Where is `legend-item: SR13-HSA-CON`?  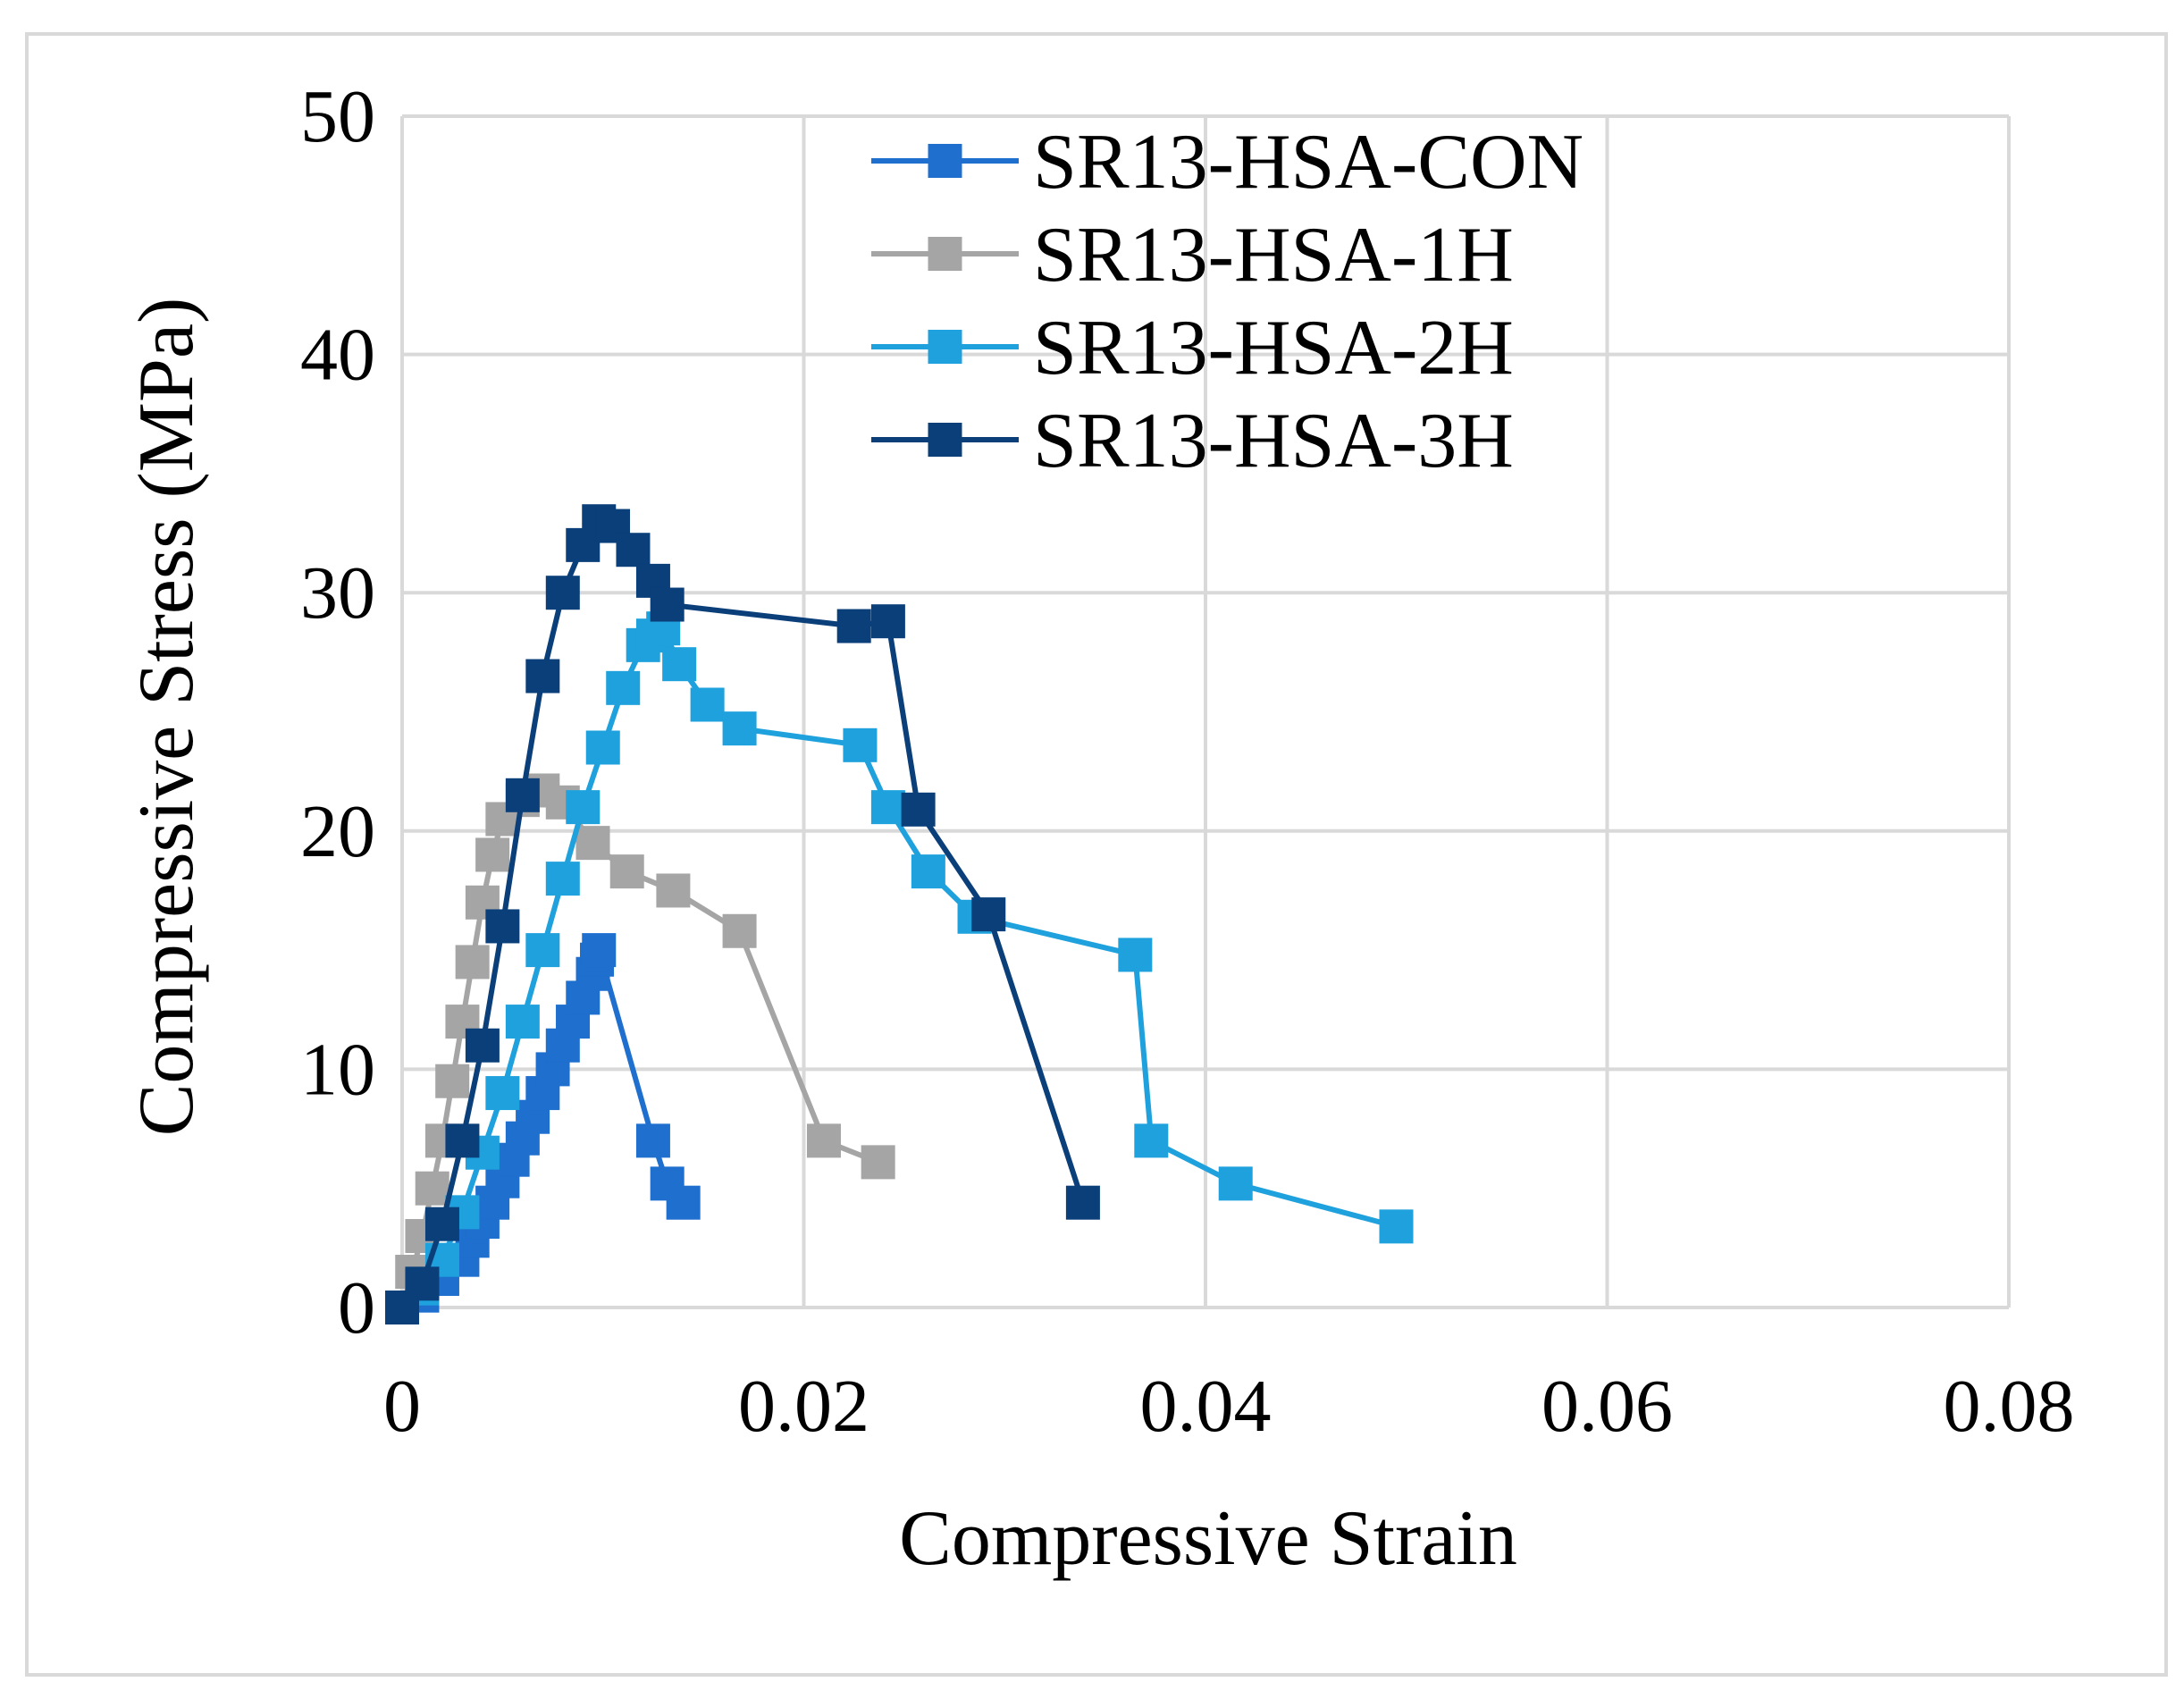 legend-item: SR13-HSA-CON is located at coordinates (1227, 162).